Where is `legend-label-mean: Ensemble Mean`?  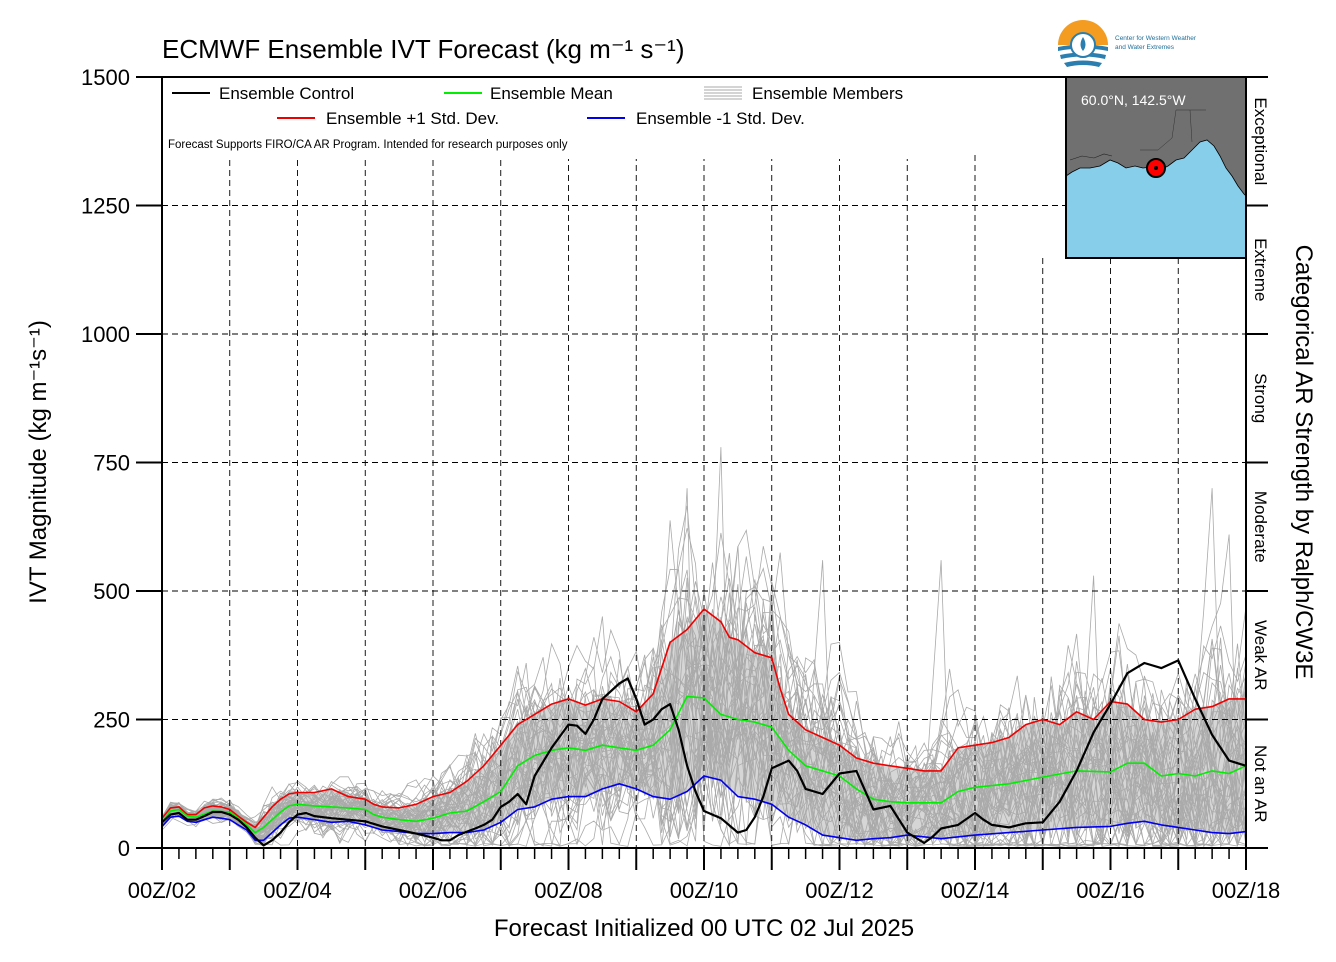 legend-label-mean: Ensemble Mean is located at coordinates (551, 93).